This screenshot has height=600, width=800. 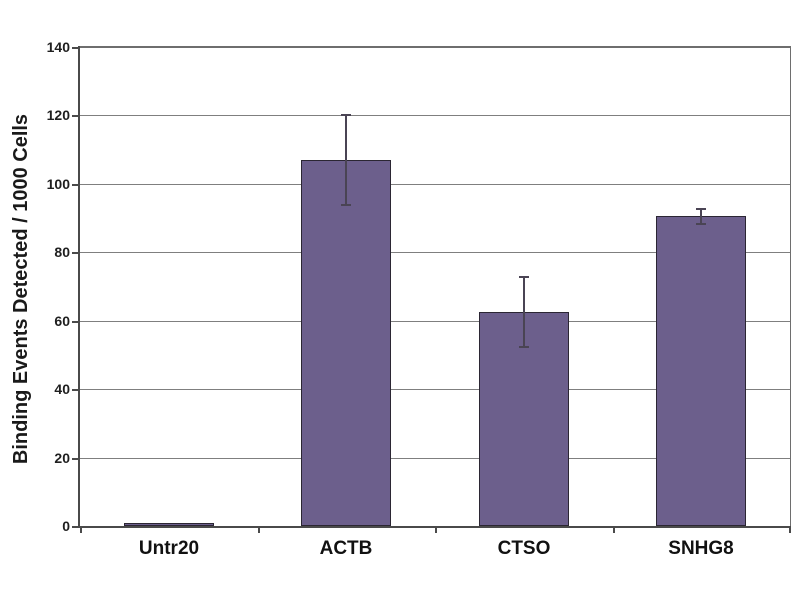 I want to click on bar-actb, so click(x=346, y=343).